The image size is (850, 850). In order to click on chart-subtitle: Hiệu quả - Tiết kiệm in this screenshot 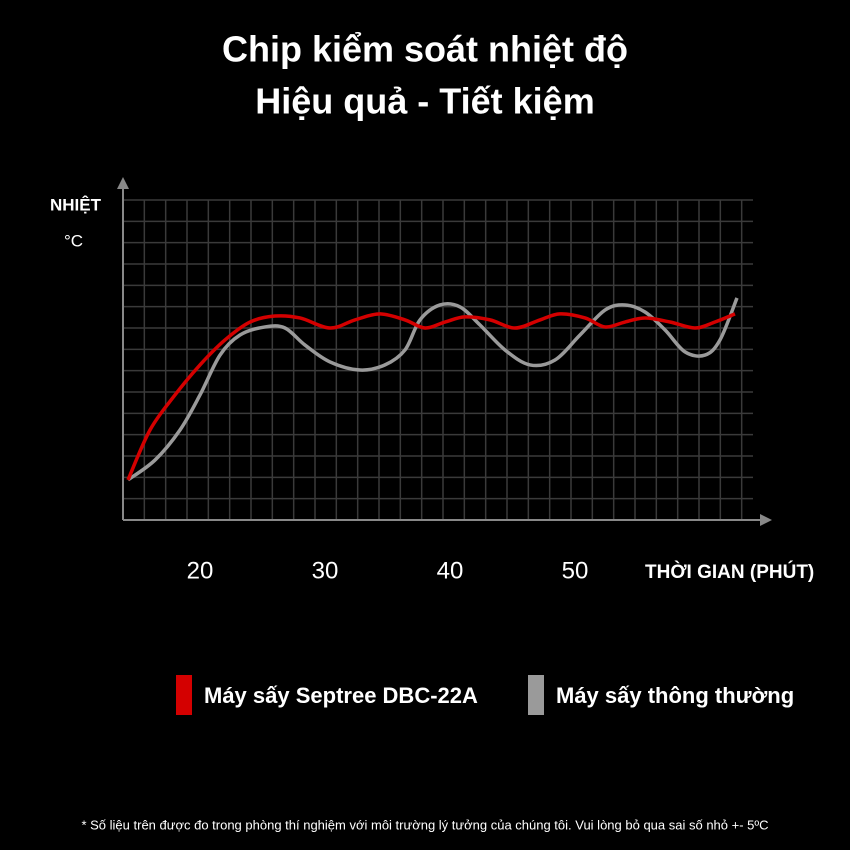, I will do `click(424, 101)`.